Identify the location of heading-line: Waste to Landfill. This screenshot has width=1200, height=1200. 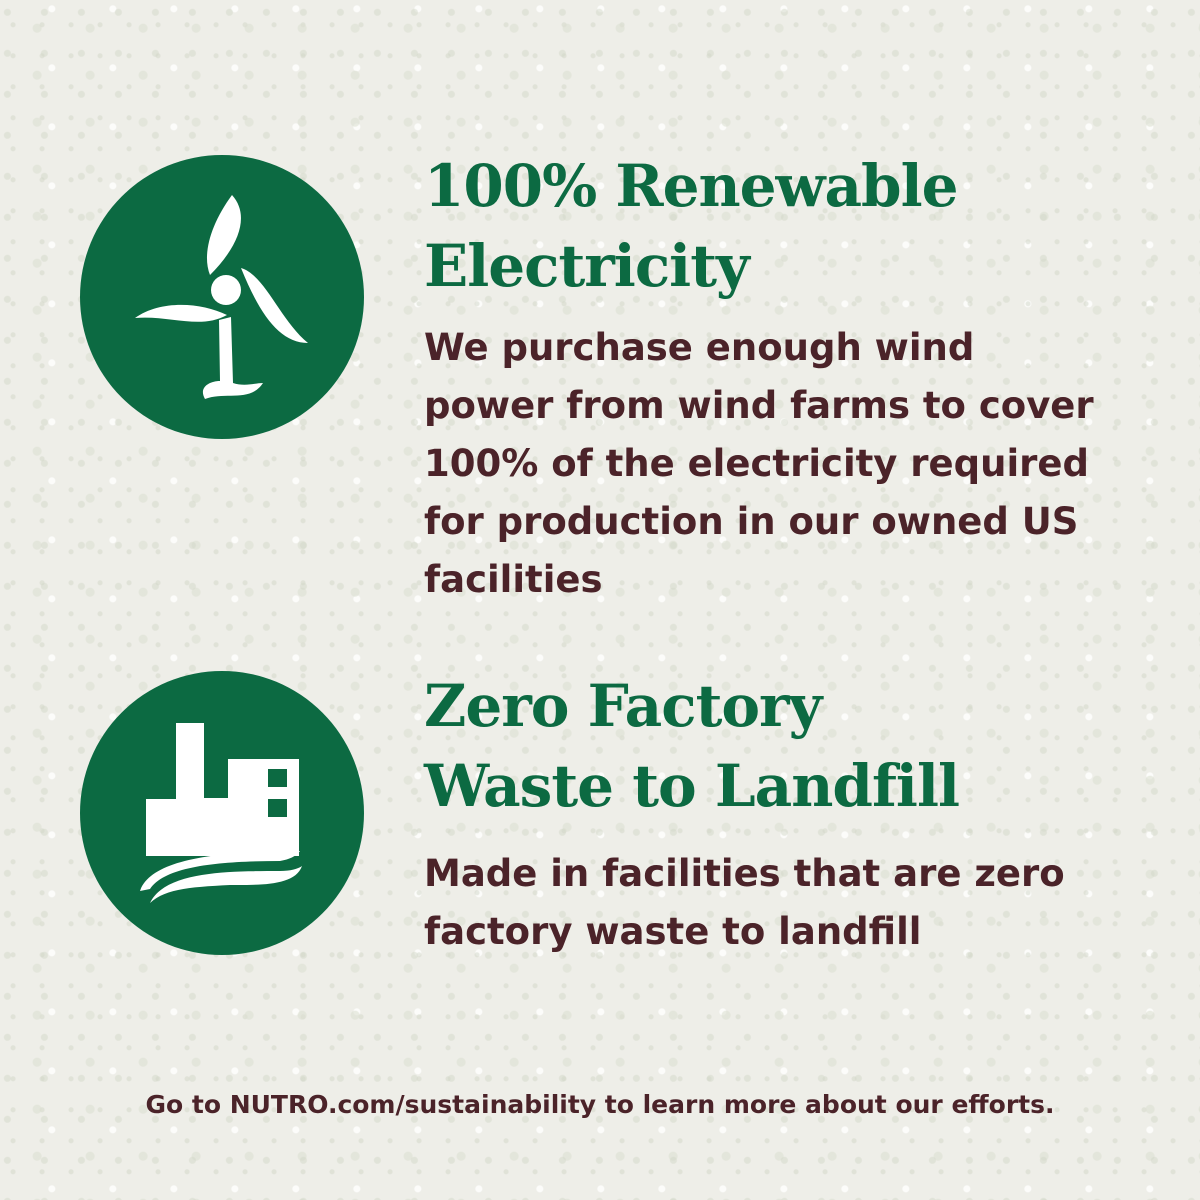
(692, 786).